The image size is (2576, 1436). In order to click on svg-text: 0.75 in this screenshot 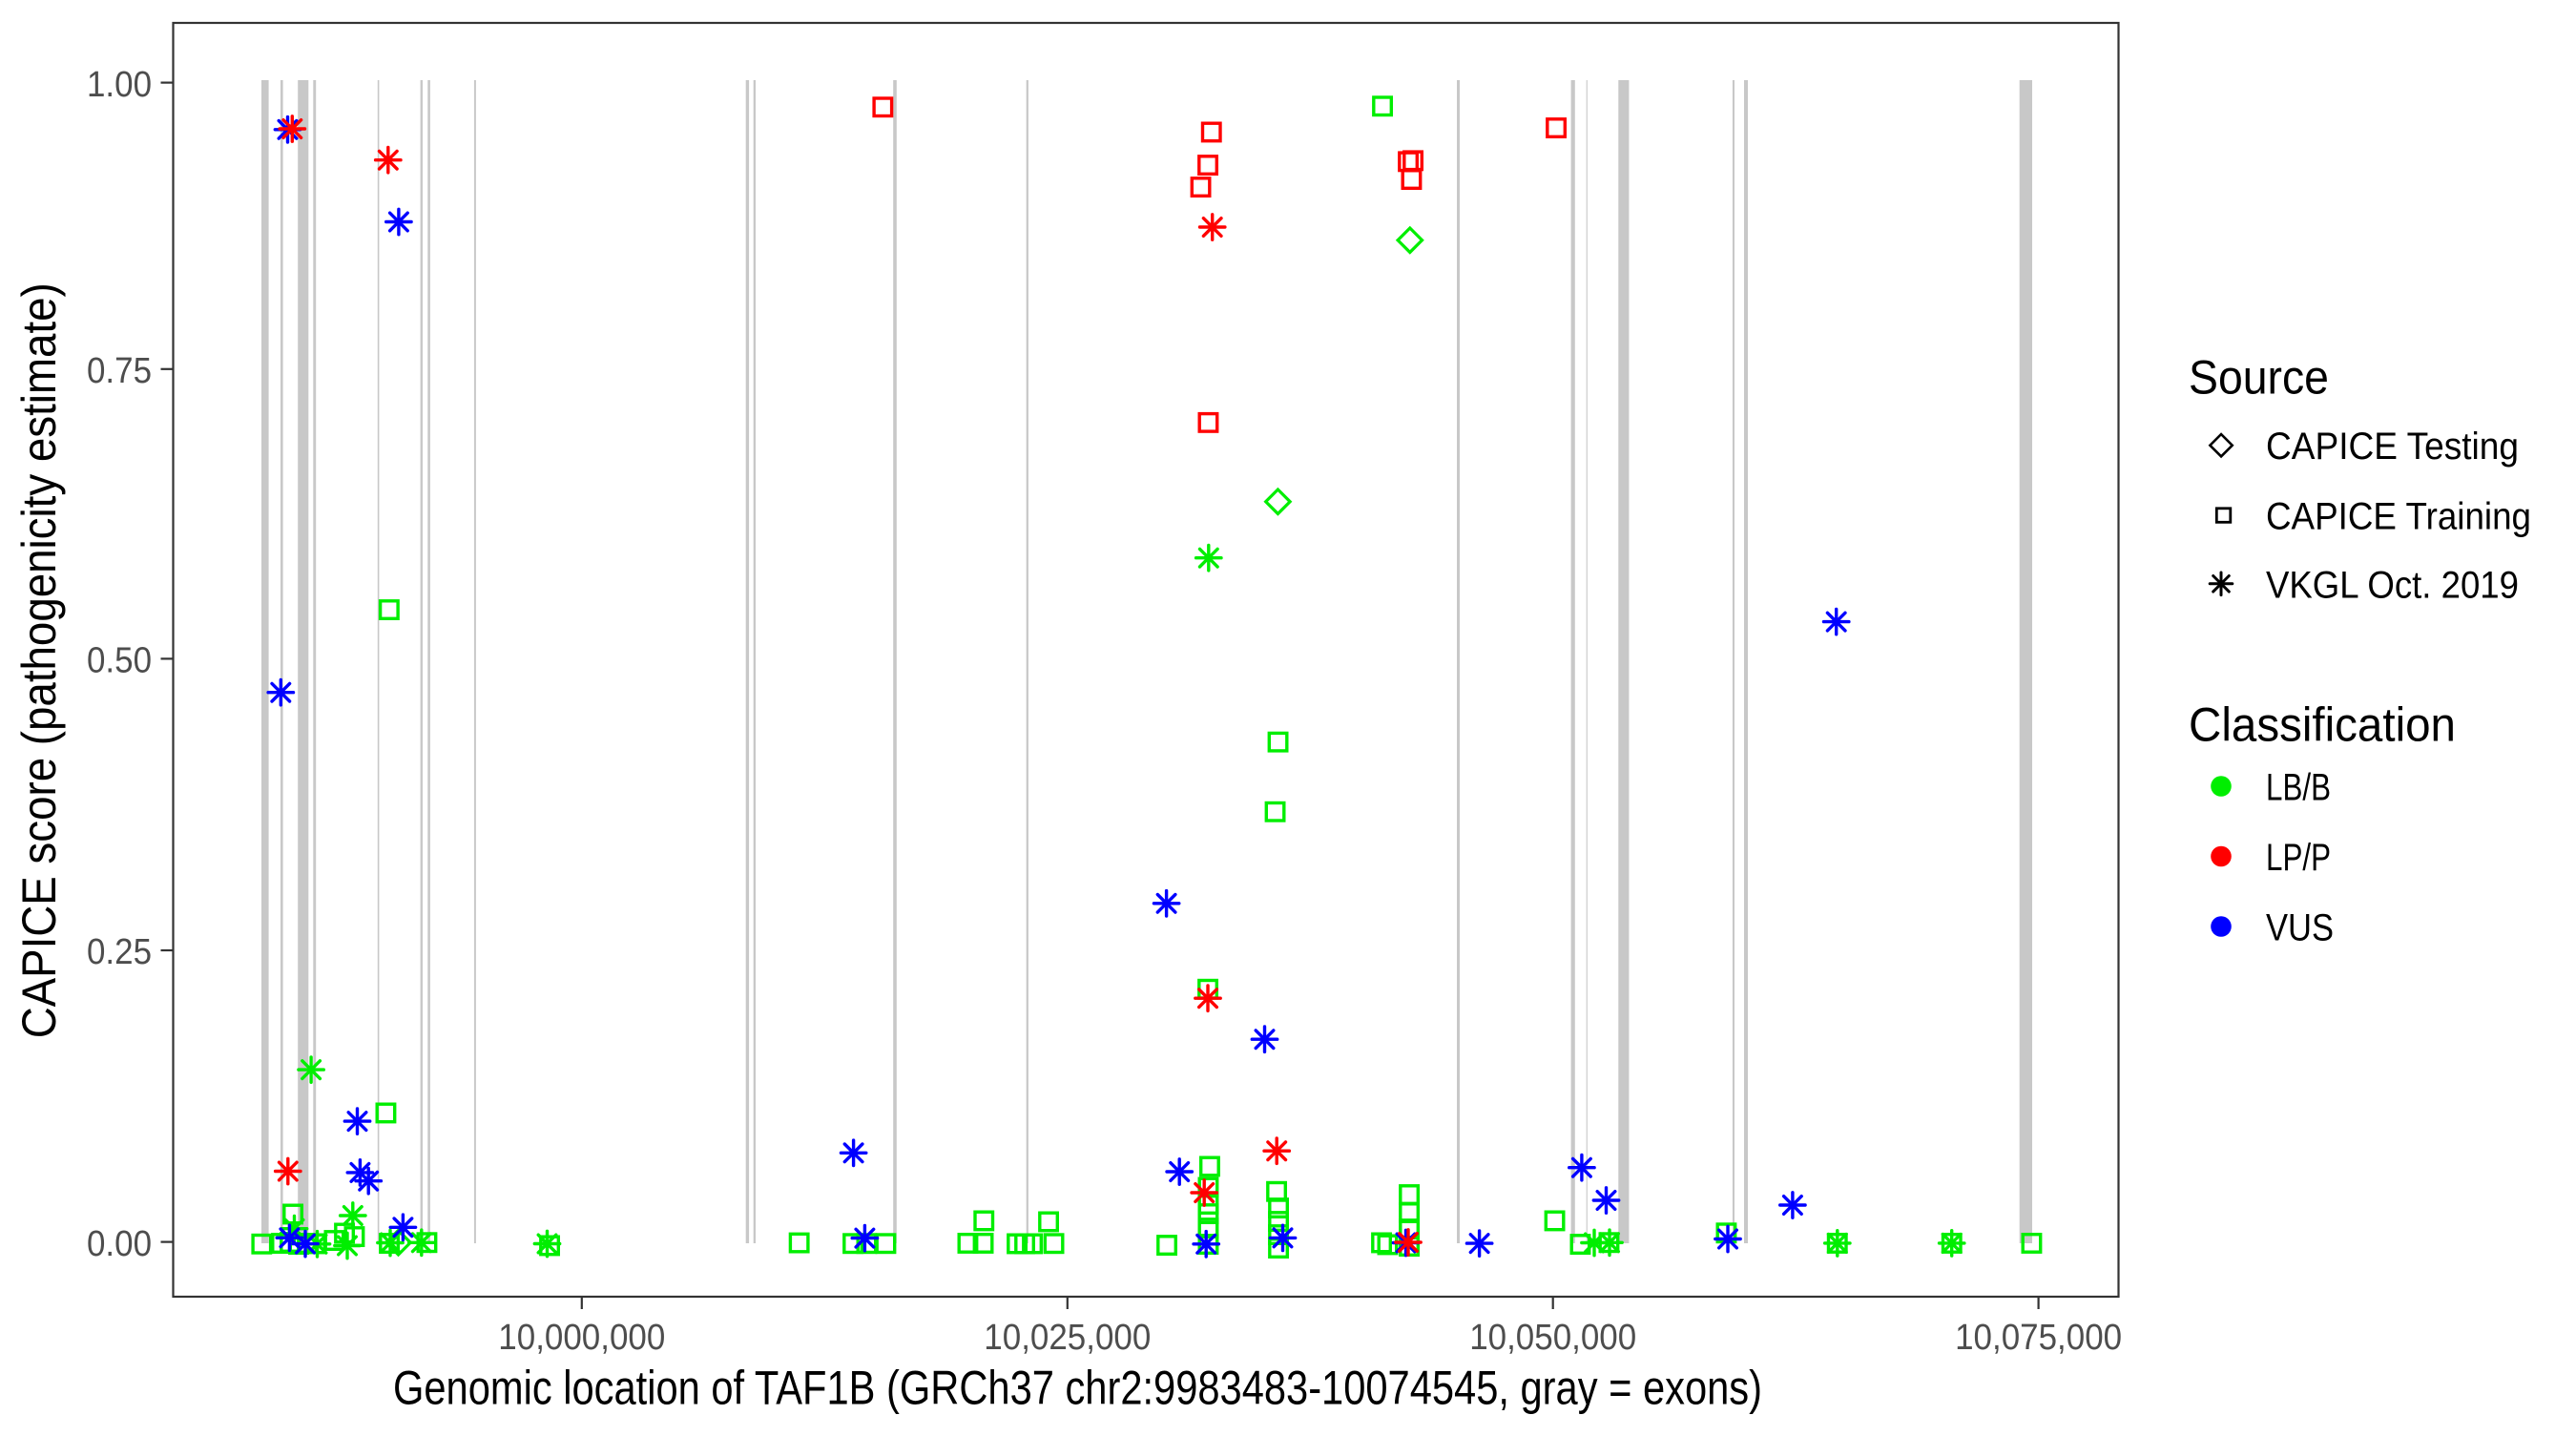, I will do `click(119, 371)`.